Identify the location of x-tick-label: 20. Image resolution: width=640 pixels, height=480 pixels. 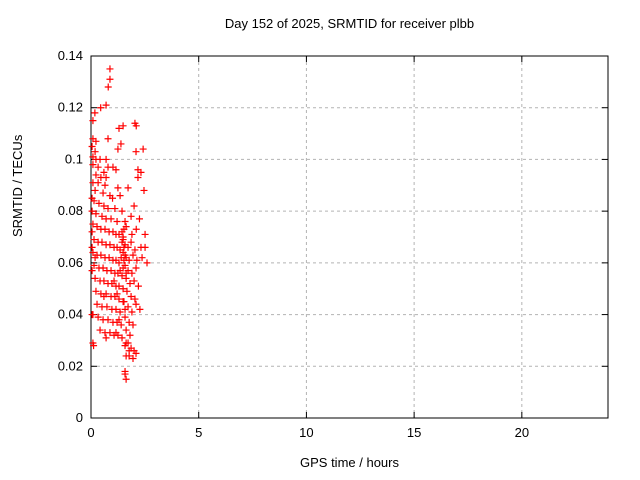
(522, 432).